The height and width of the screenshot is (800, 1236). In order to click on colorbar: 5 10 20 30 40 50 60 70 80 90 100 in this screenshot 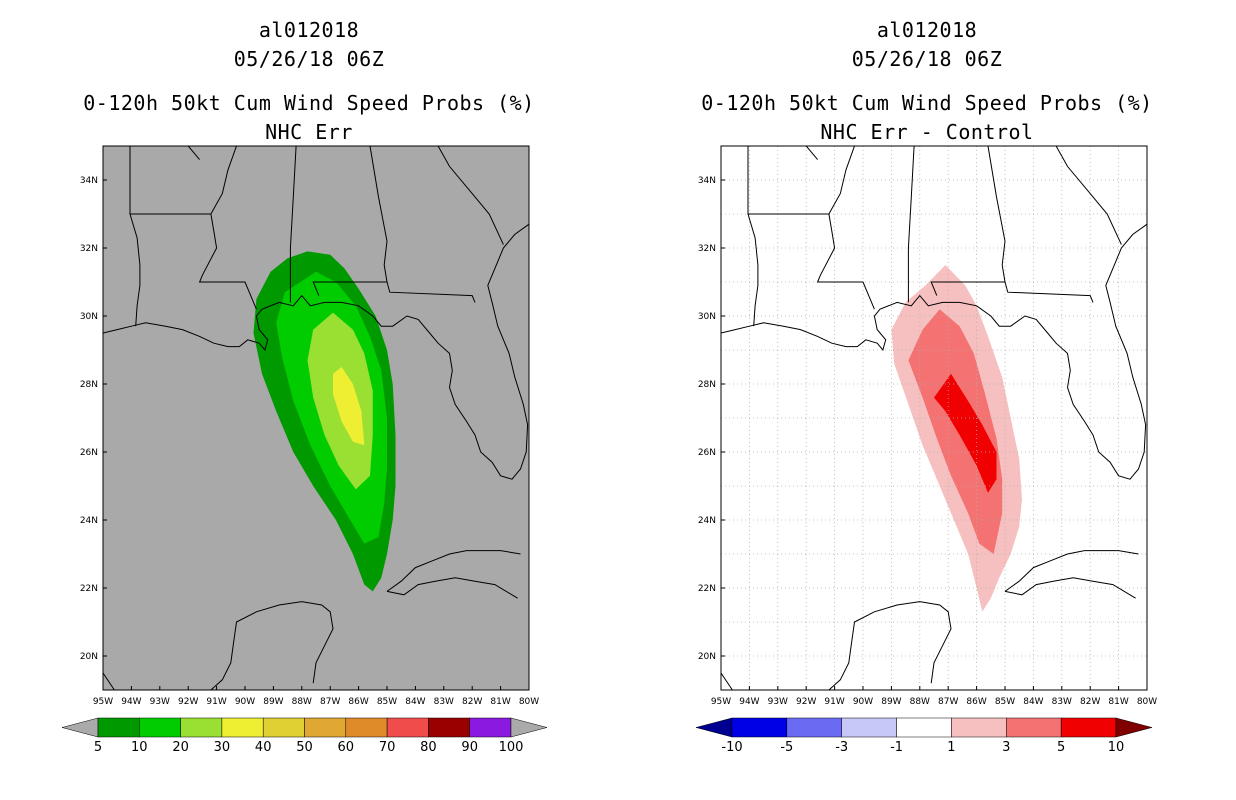, I will do `click(304, 736)`.